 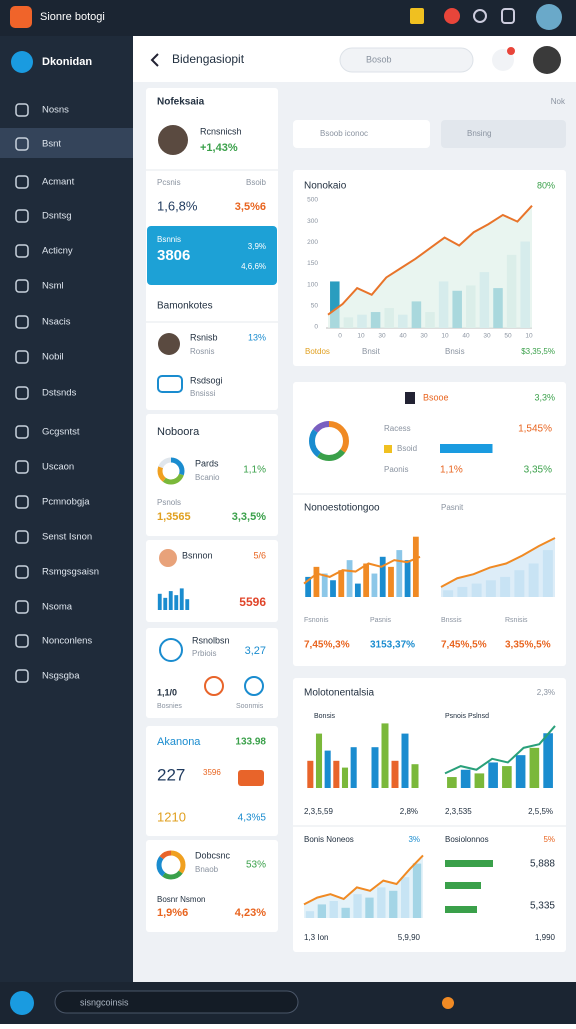 I want to click on axis-label: 40, so click(x=403, y=336).